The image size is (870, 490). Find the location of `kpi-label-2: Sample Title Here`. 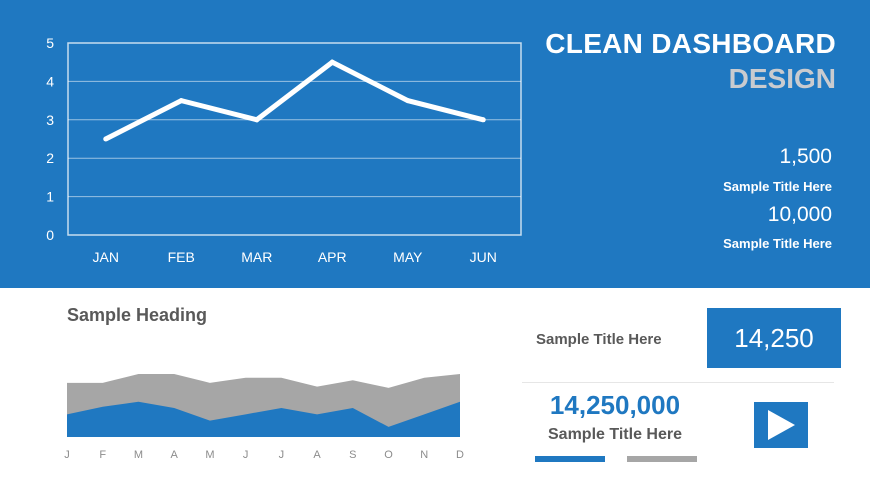

kpi-label-2: Sample Title Here is located at coordinates (777, 243).